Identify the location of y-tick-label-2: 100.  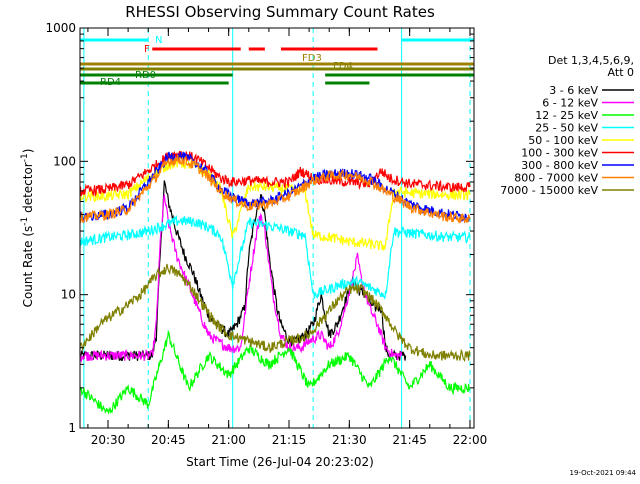
(64, 161).